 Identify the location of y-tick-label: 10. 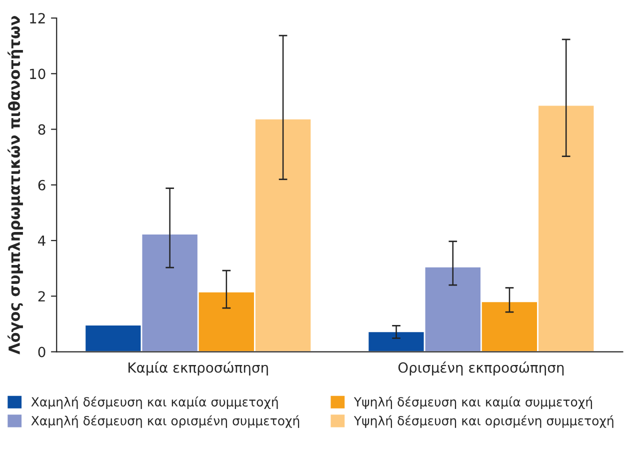
(38, 74).